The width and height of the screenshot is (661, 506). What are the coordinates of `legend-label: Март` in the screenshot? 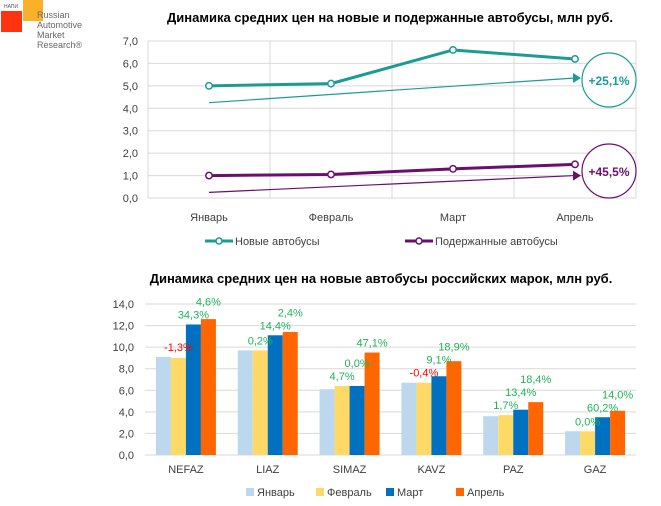 It's located at (410, 493).